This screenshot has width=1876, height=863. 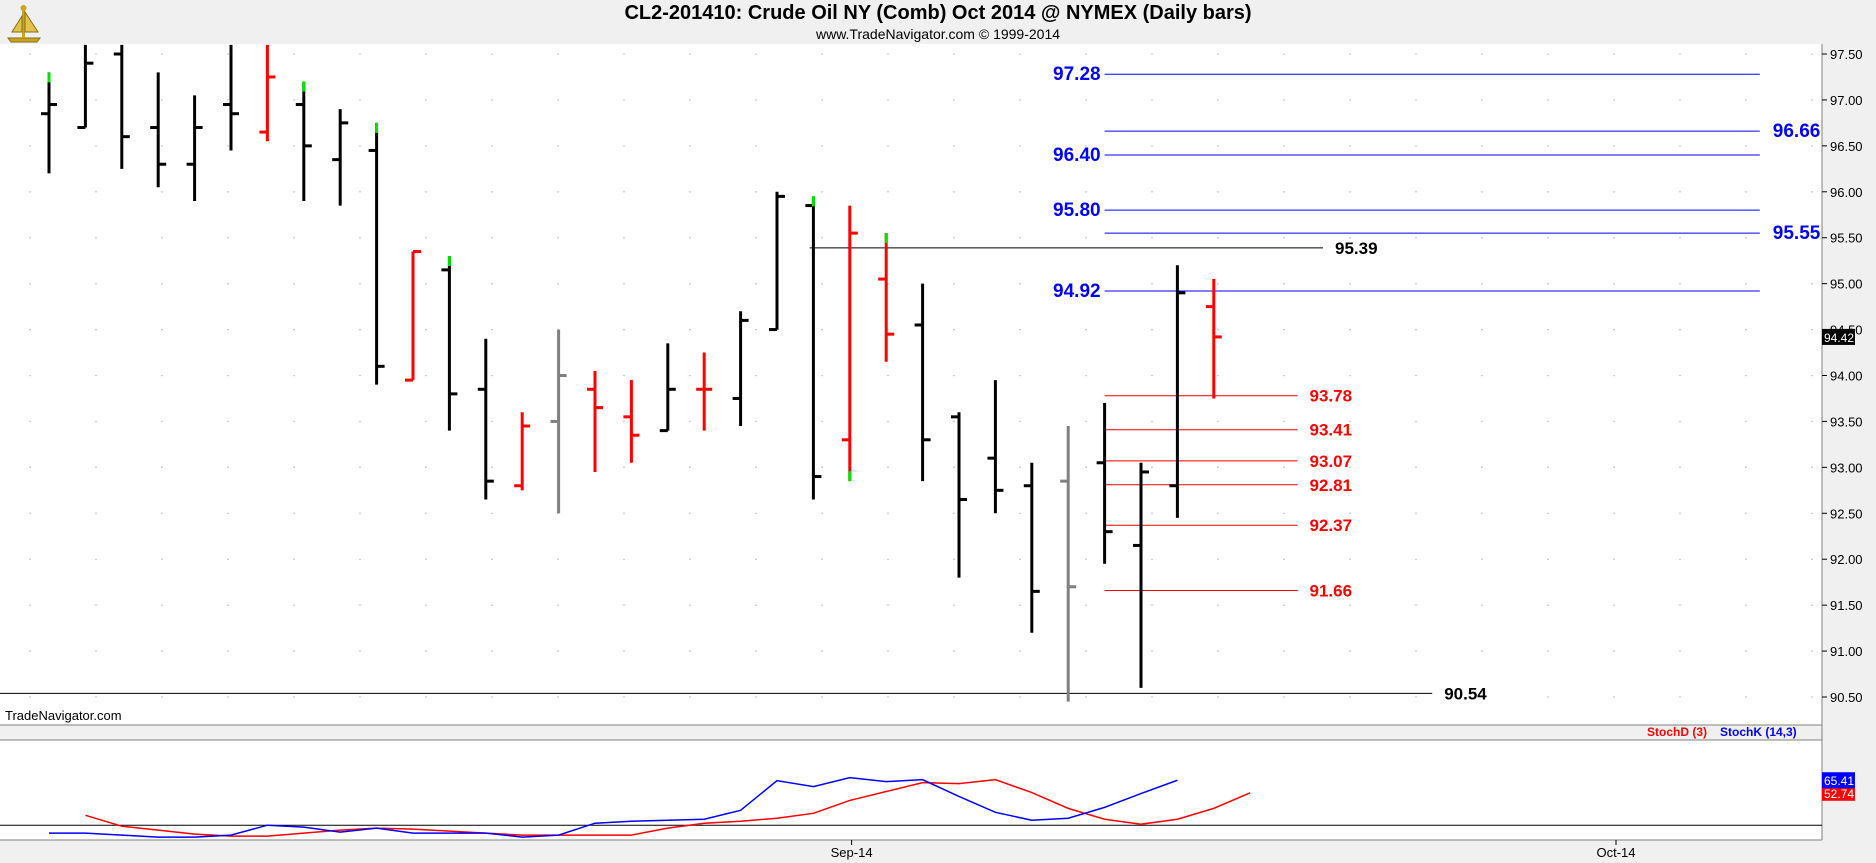 I want to click on level-label: 93.78, so click(x=1331, y=396).